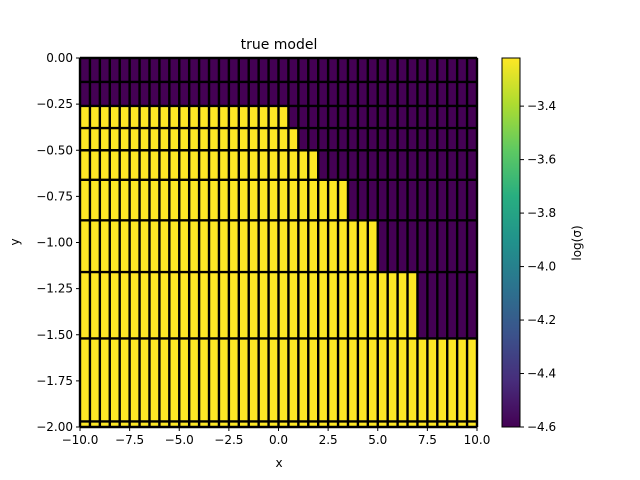 The image size is (640, 480). What do you see at coordinates (54, 196) in the screenshot?
I see `y-tick-label: −0.75` at bounding box center [54, 196].